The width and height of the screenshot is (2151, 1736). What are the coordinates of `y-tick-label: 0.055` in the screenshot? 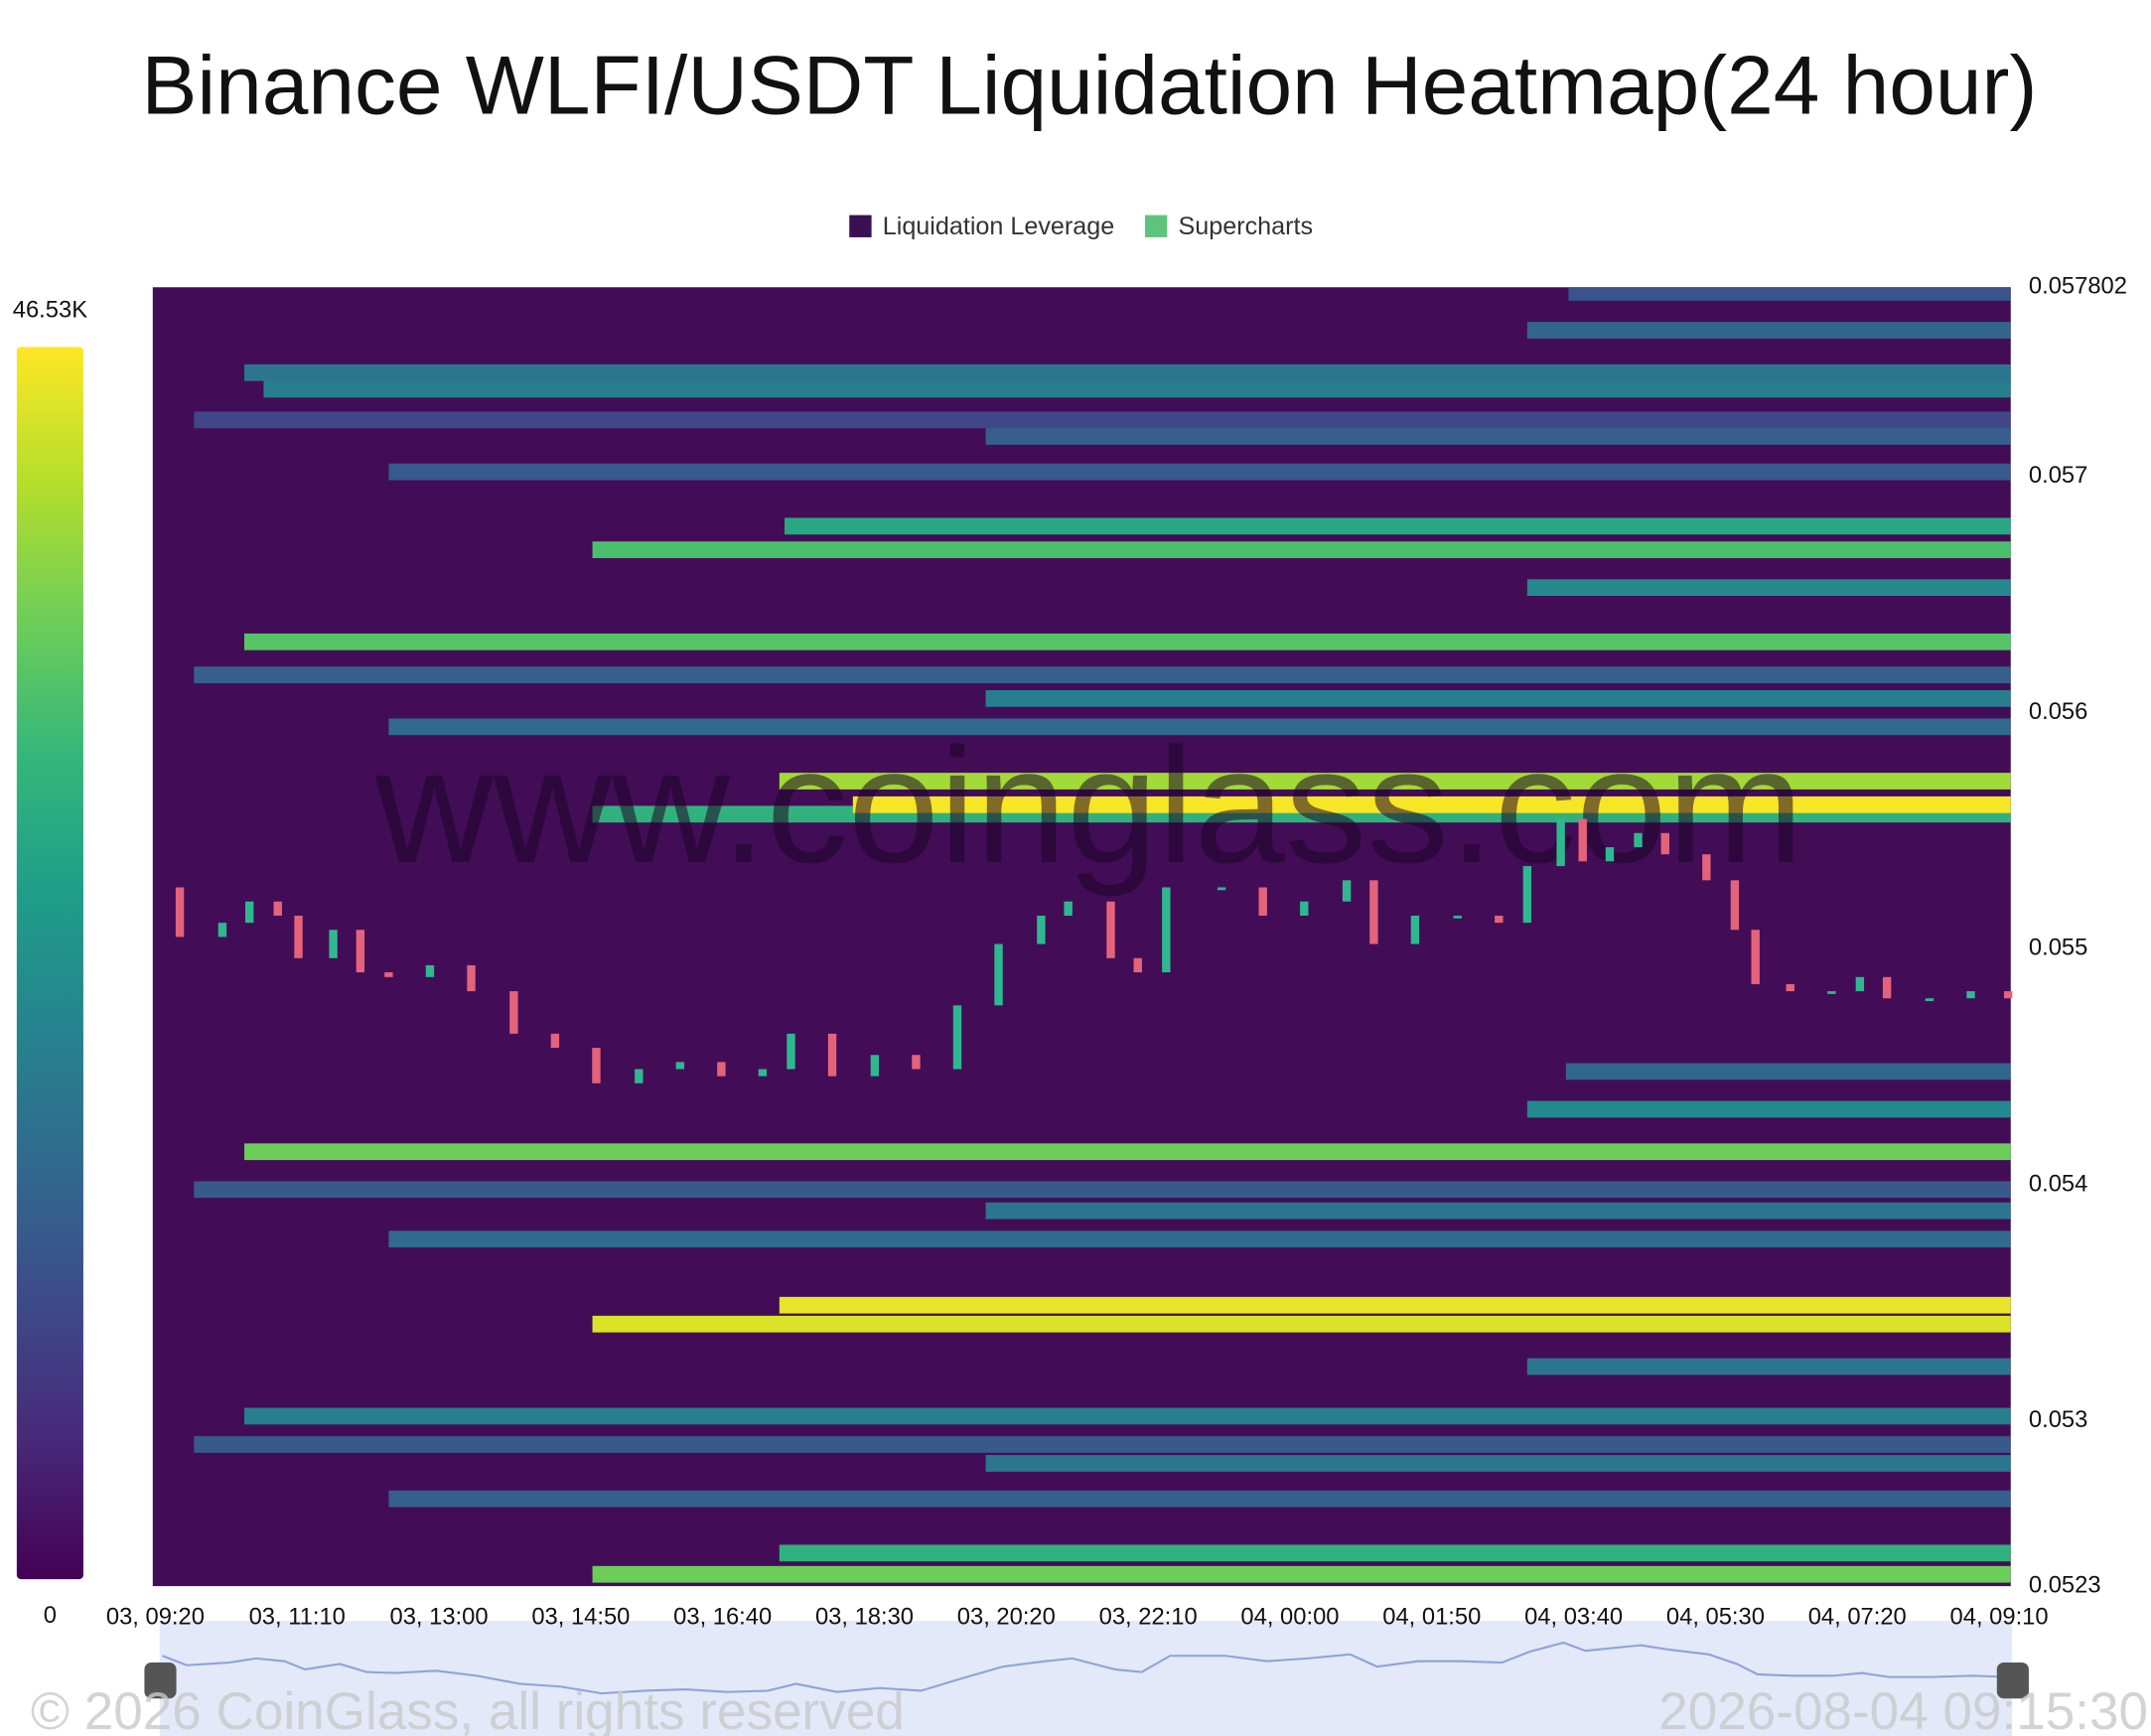 It's located at (2058, 948).